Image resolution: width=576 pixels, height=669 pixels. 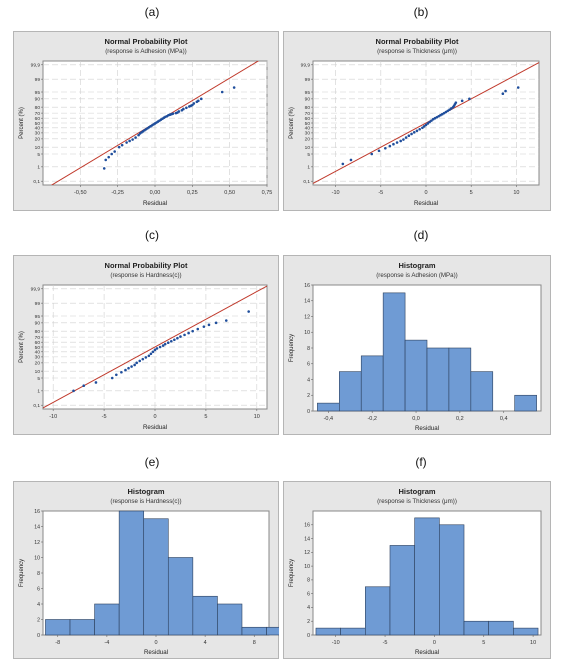 I want to click on y-tick-label: 95, so click(x=38, y=317).